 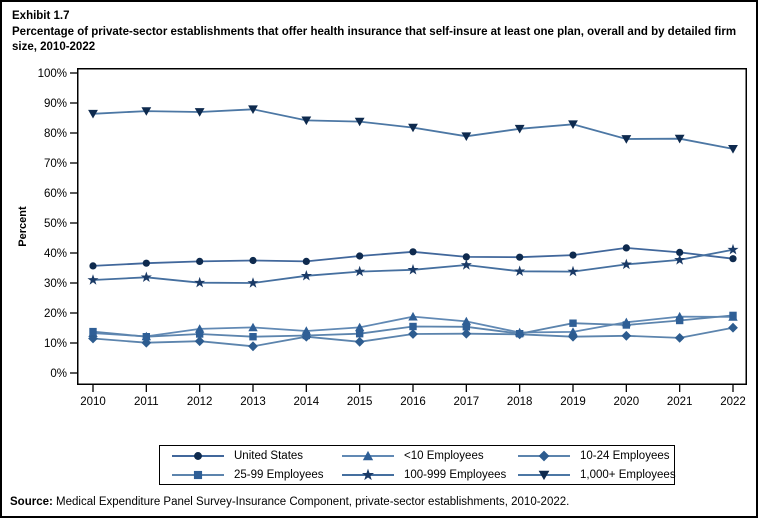 I want to click on point-10-24-employees-2013, so click(x=253, y=346).